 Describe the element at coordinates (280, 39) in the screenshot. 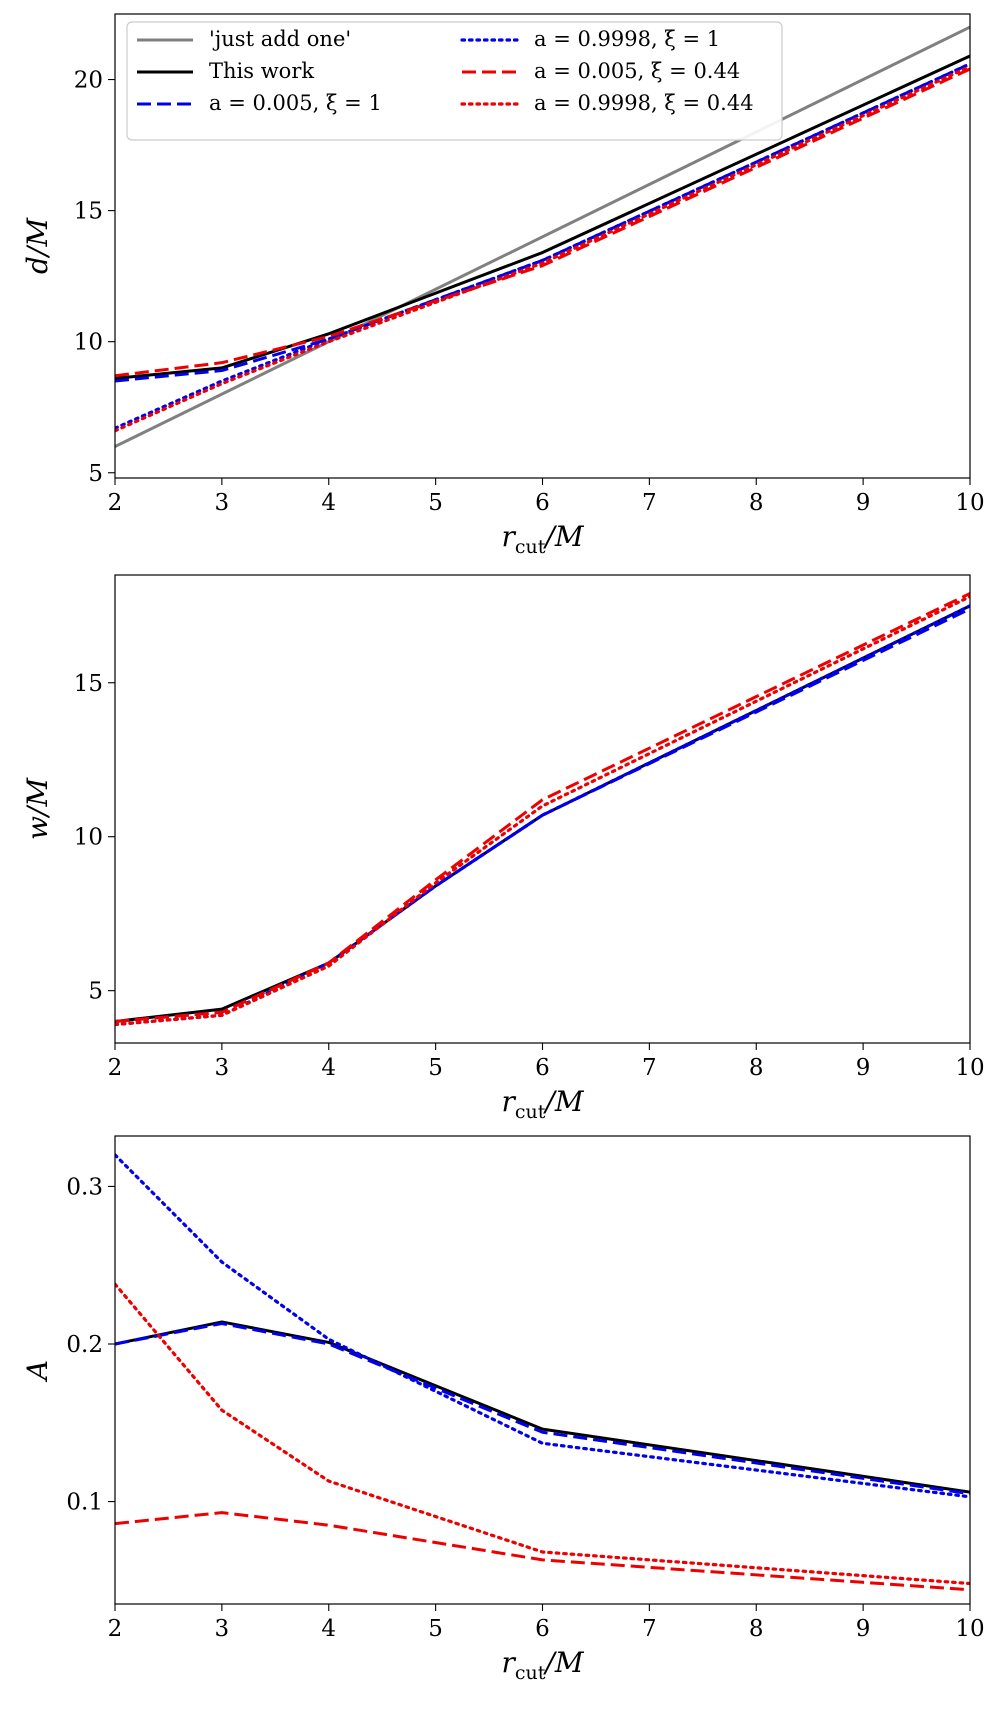

I see `legend-entry: 'just add one'` at that location.